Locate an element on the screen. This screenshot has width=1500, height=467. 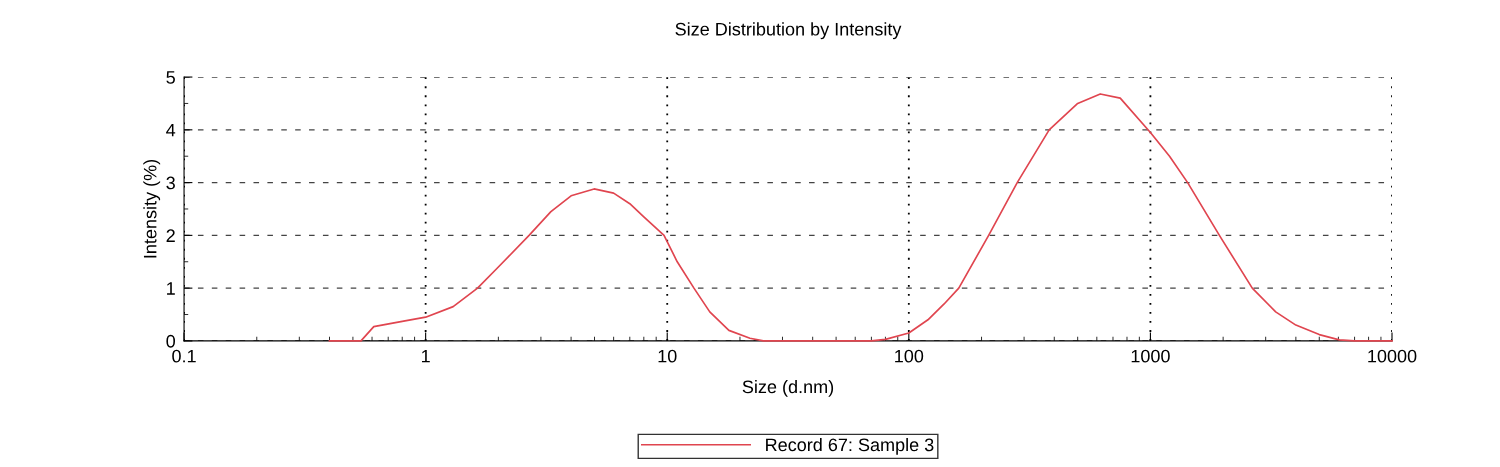
x-tick-label: 100 is located at coordinates (909, 356).